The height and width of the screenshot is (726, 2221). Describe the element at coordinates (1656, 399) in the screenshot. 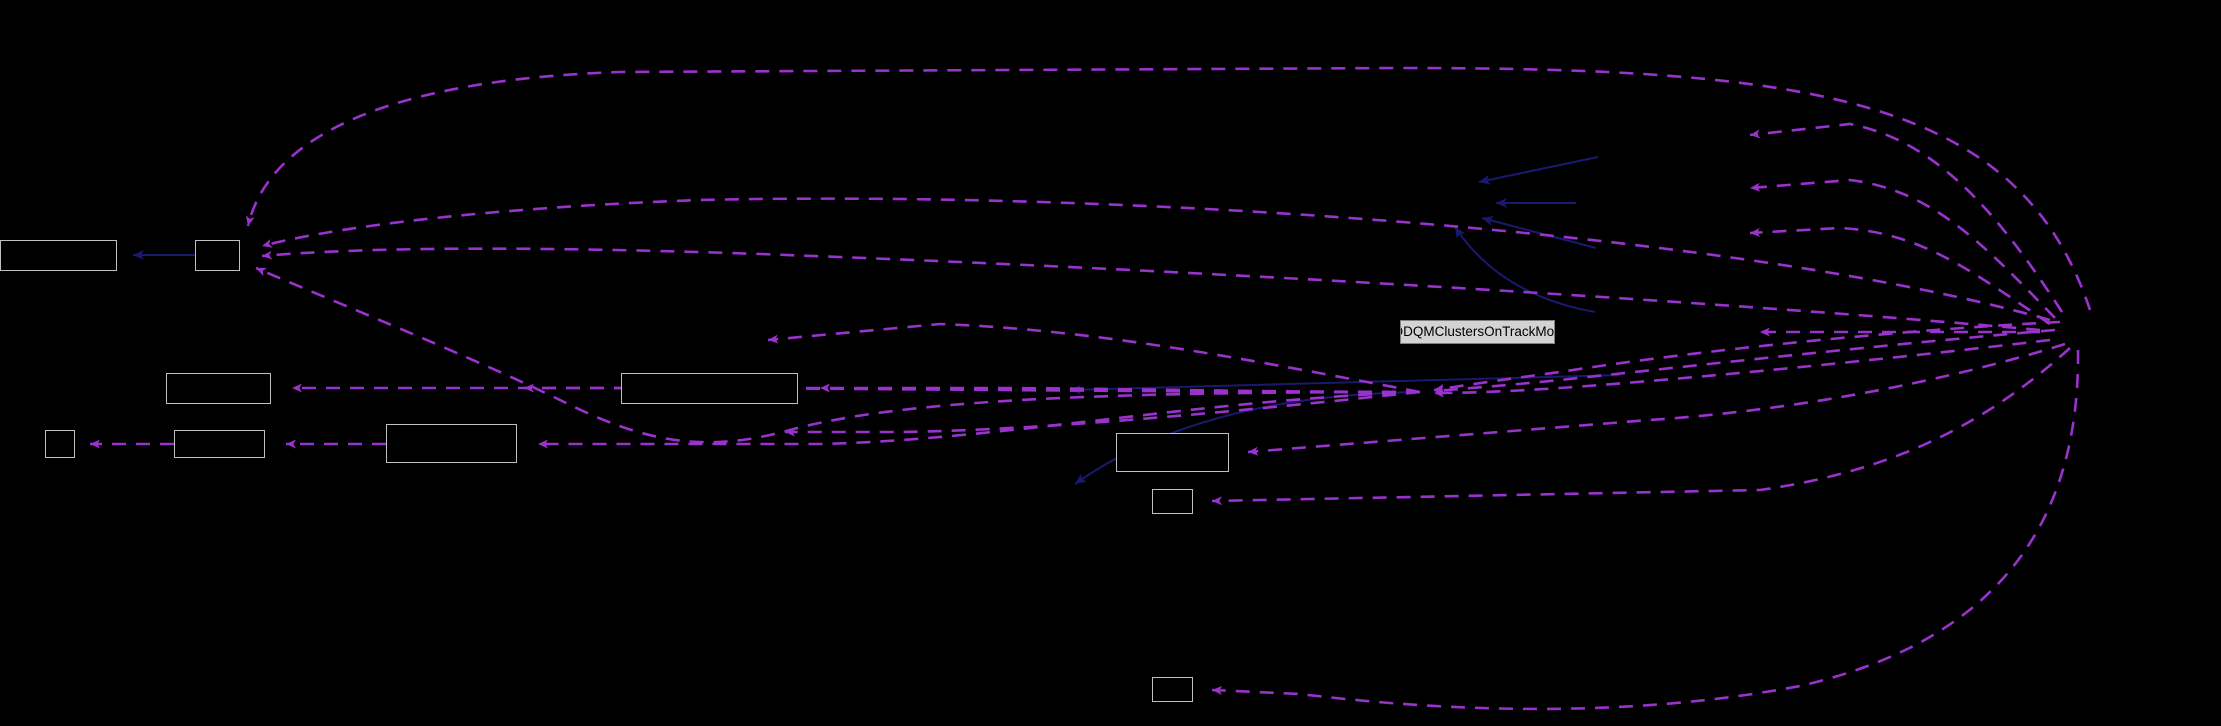

I see `usage-edge-module-n7` at that location.